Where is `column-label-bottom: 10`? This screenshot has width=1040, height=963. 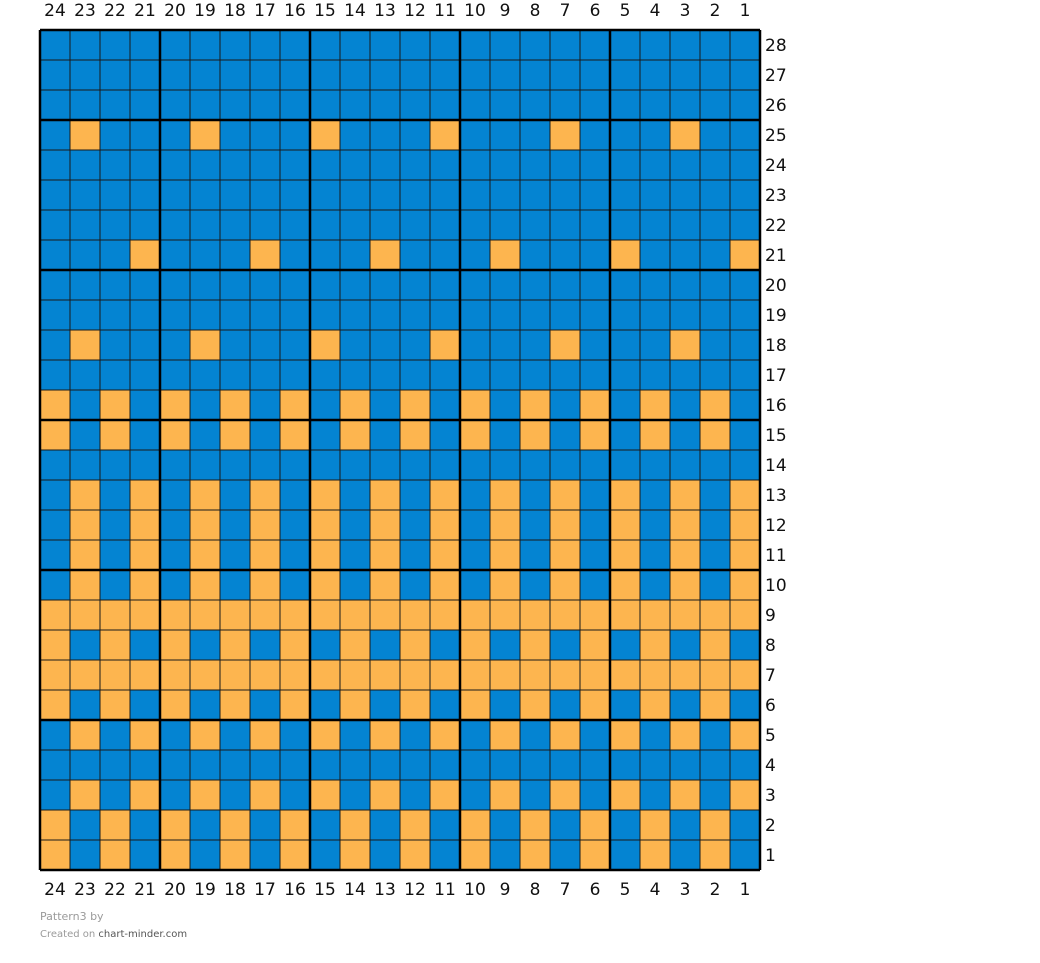
column-label-bottom: 10 is located at coordinates (475, 890).